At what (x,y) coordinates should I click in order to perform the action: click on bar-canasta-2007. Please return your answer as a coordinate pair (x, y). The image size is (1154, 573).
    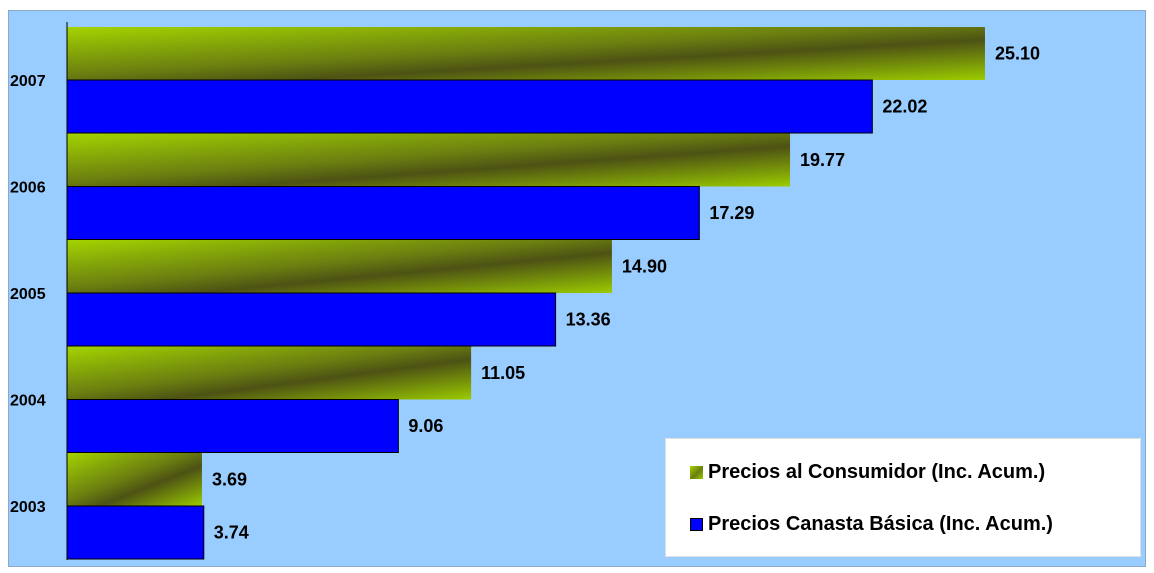
    Looking at the image, I should click on (469, 106).